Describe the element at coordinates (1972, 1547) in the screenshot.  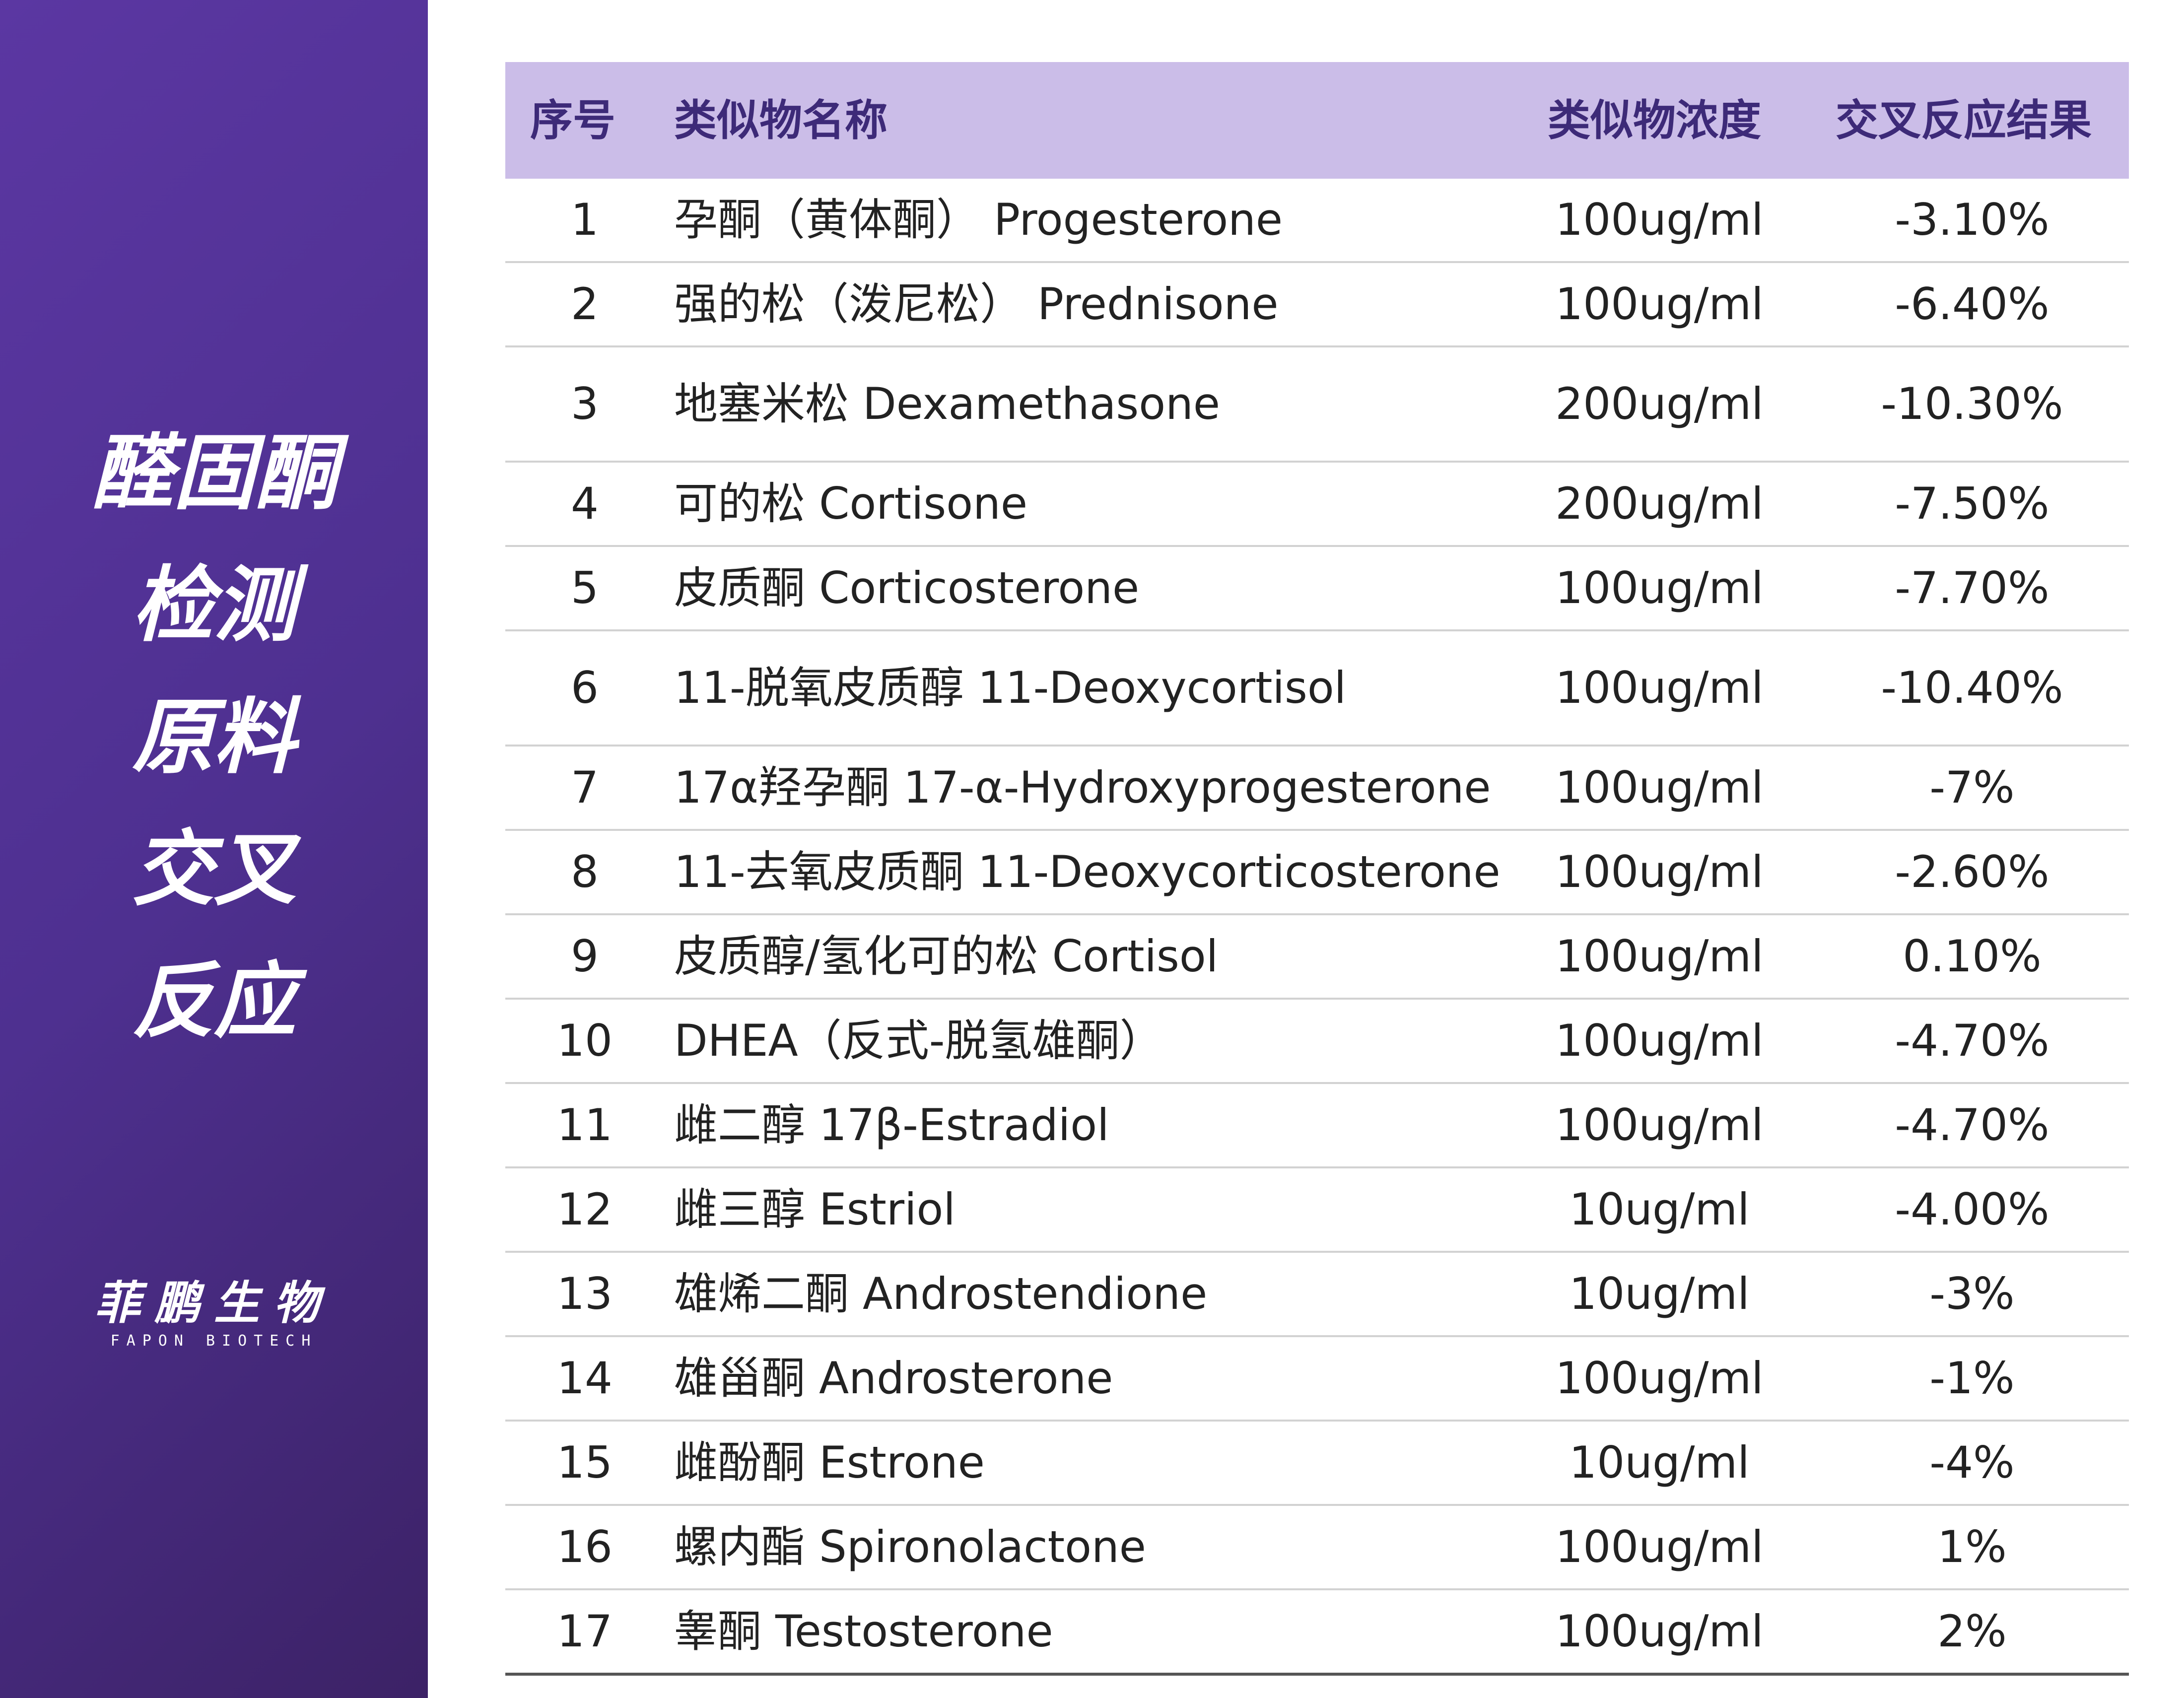
I see `cross-reaction-result: 1%` at that location.